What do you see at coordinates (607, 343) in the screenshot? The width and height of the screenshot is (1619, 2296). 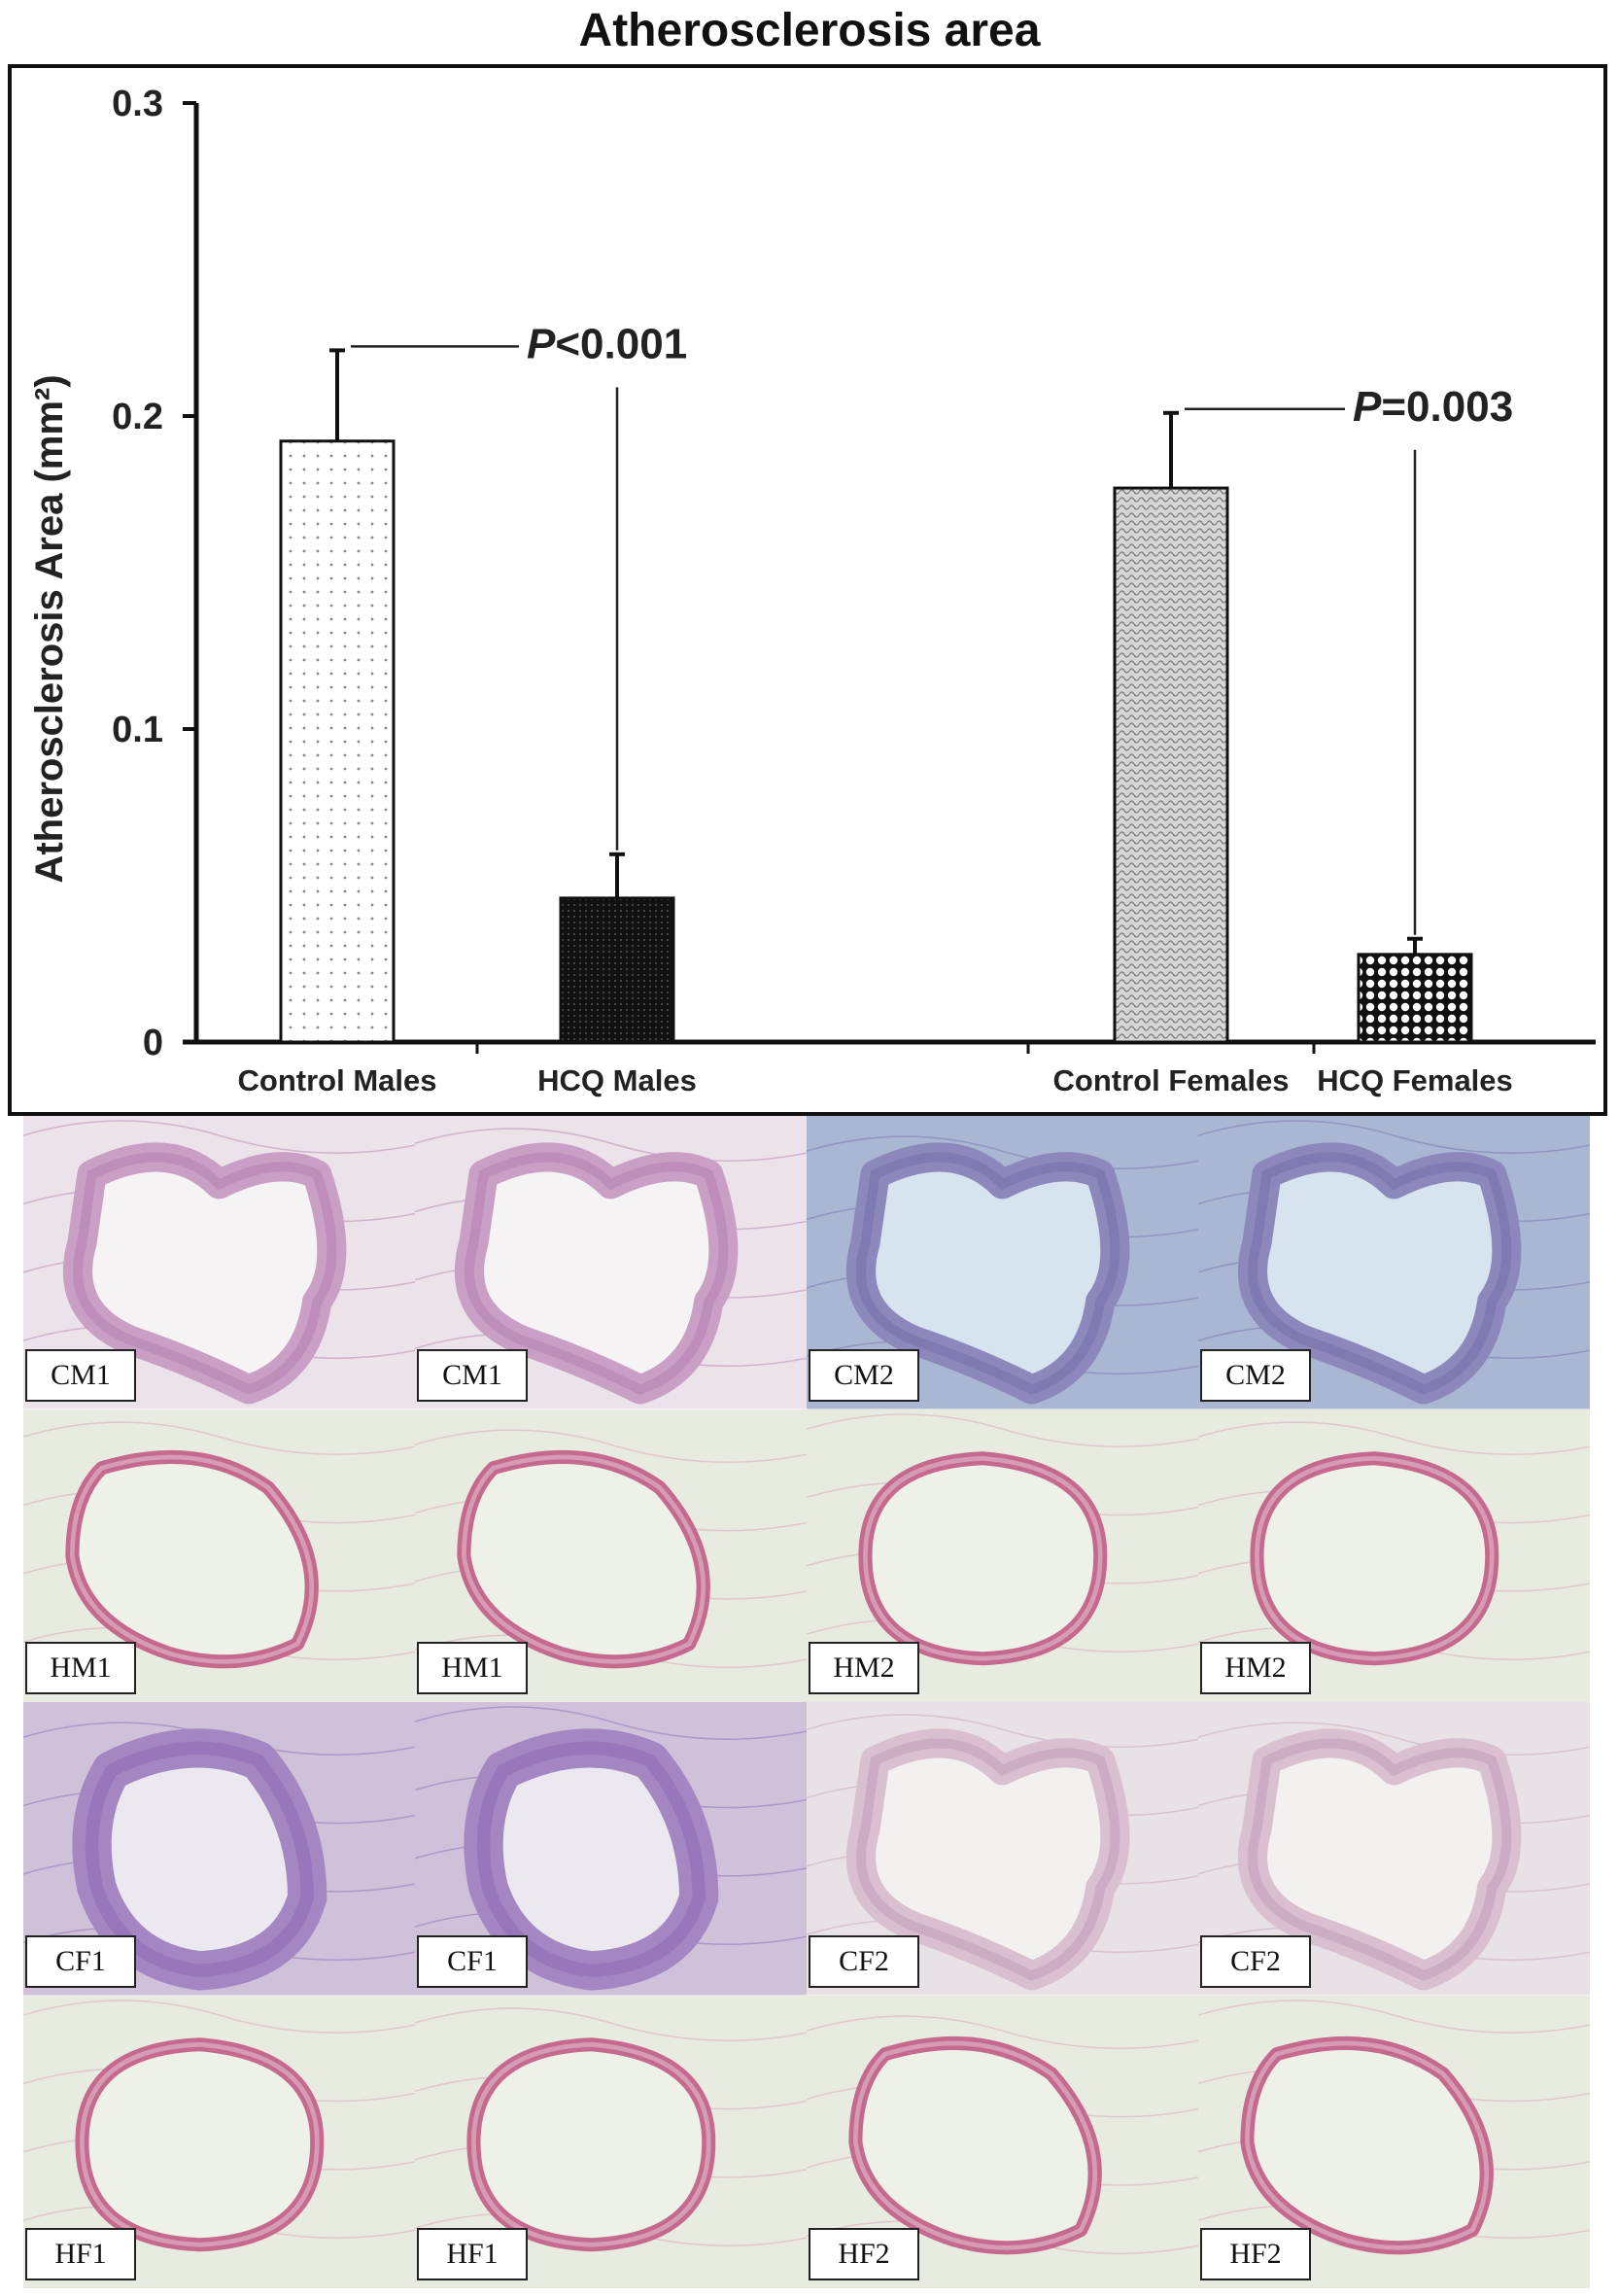 I see `p-value-annotation: P<0.001` at bounding box center [607, 343].